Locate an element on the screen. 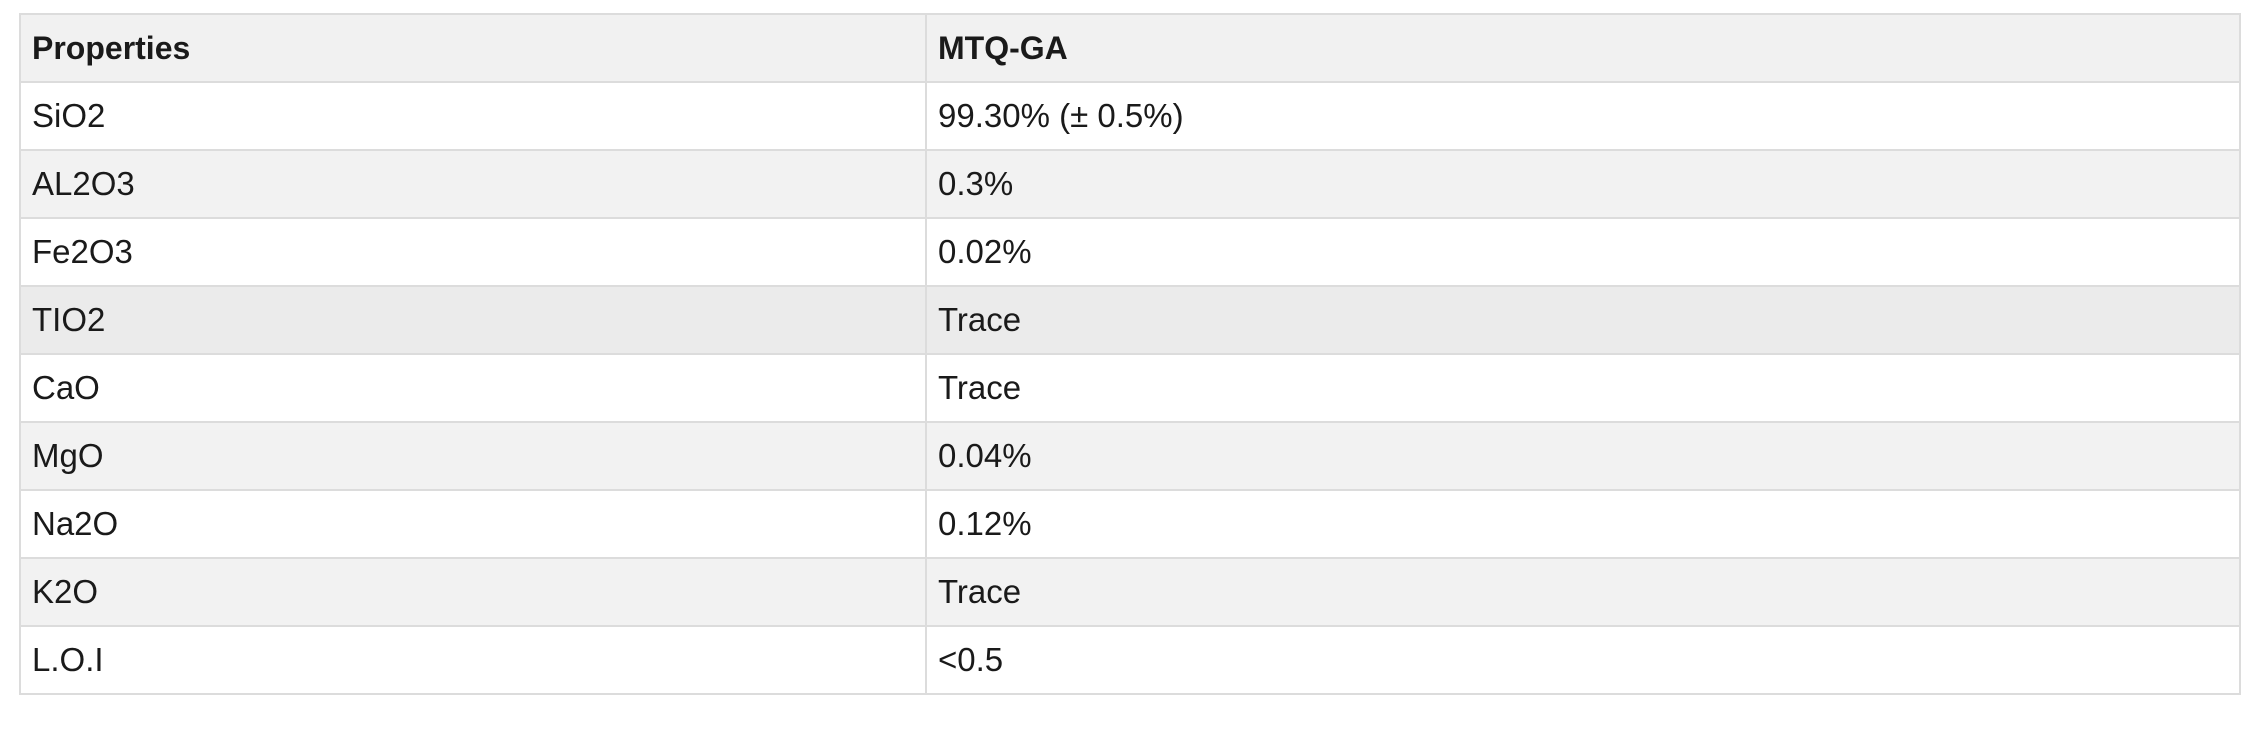  table-row: SiO2 99.30% (± 0.5%) is located at coordinates (1130, 116).